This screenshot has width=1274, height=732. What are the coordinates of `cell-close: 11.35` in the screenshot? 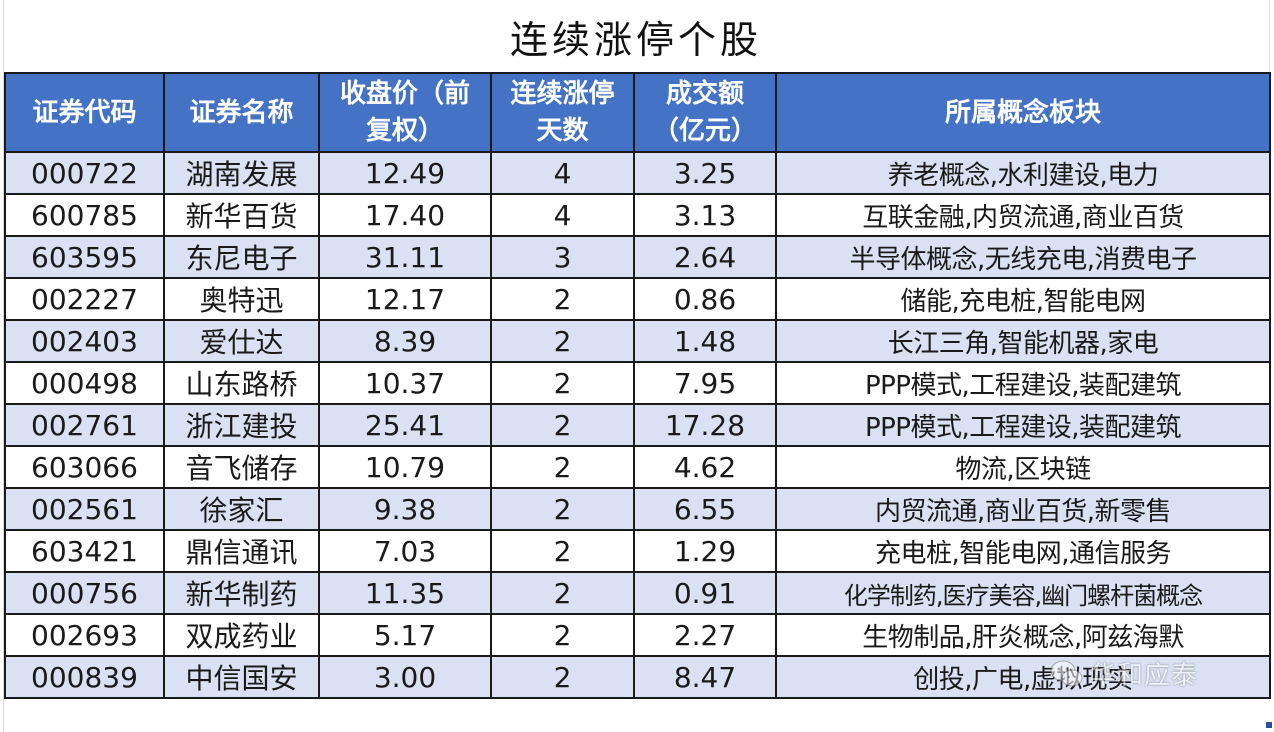 It's located at (405, 593).